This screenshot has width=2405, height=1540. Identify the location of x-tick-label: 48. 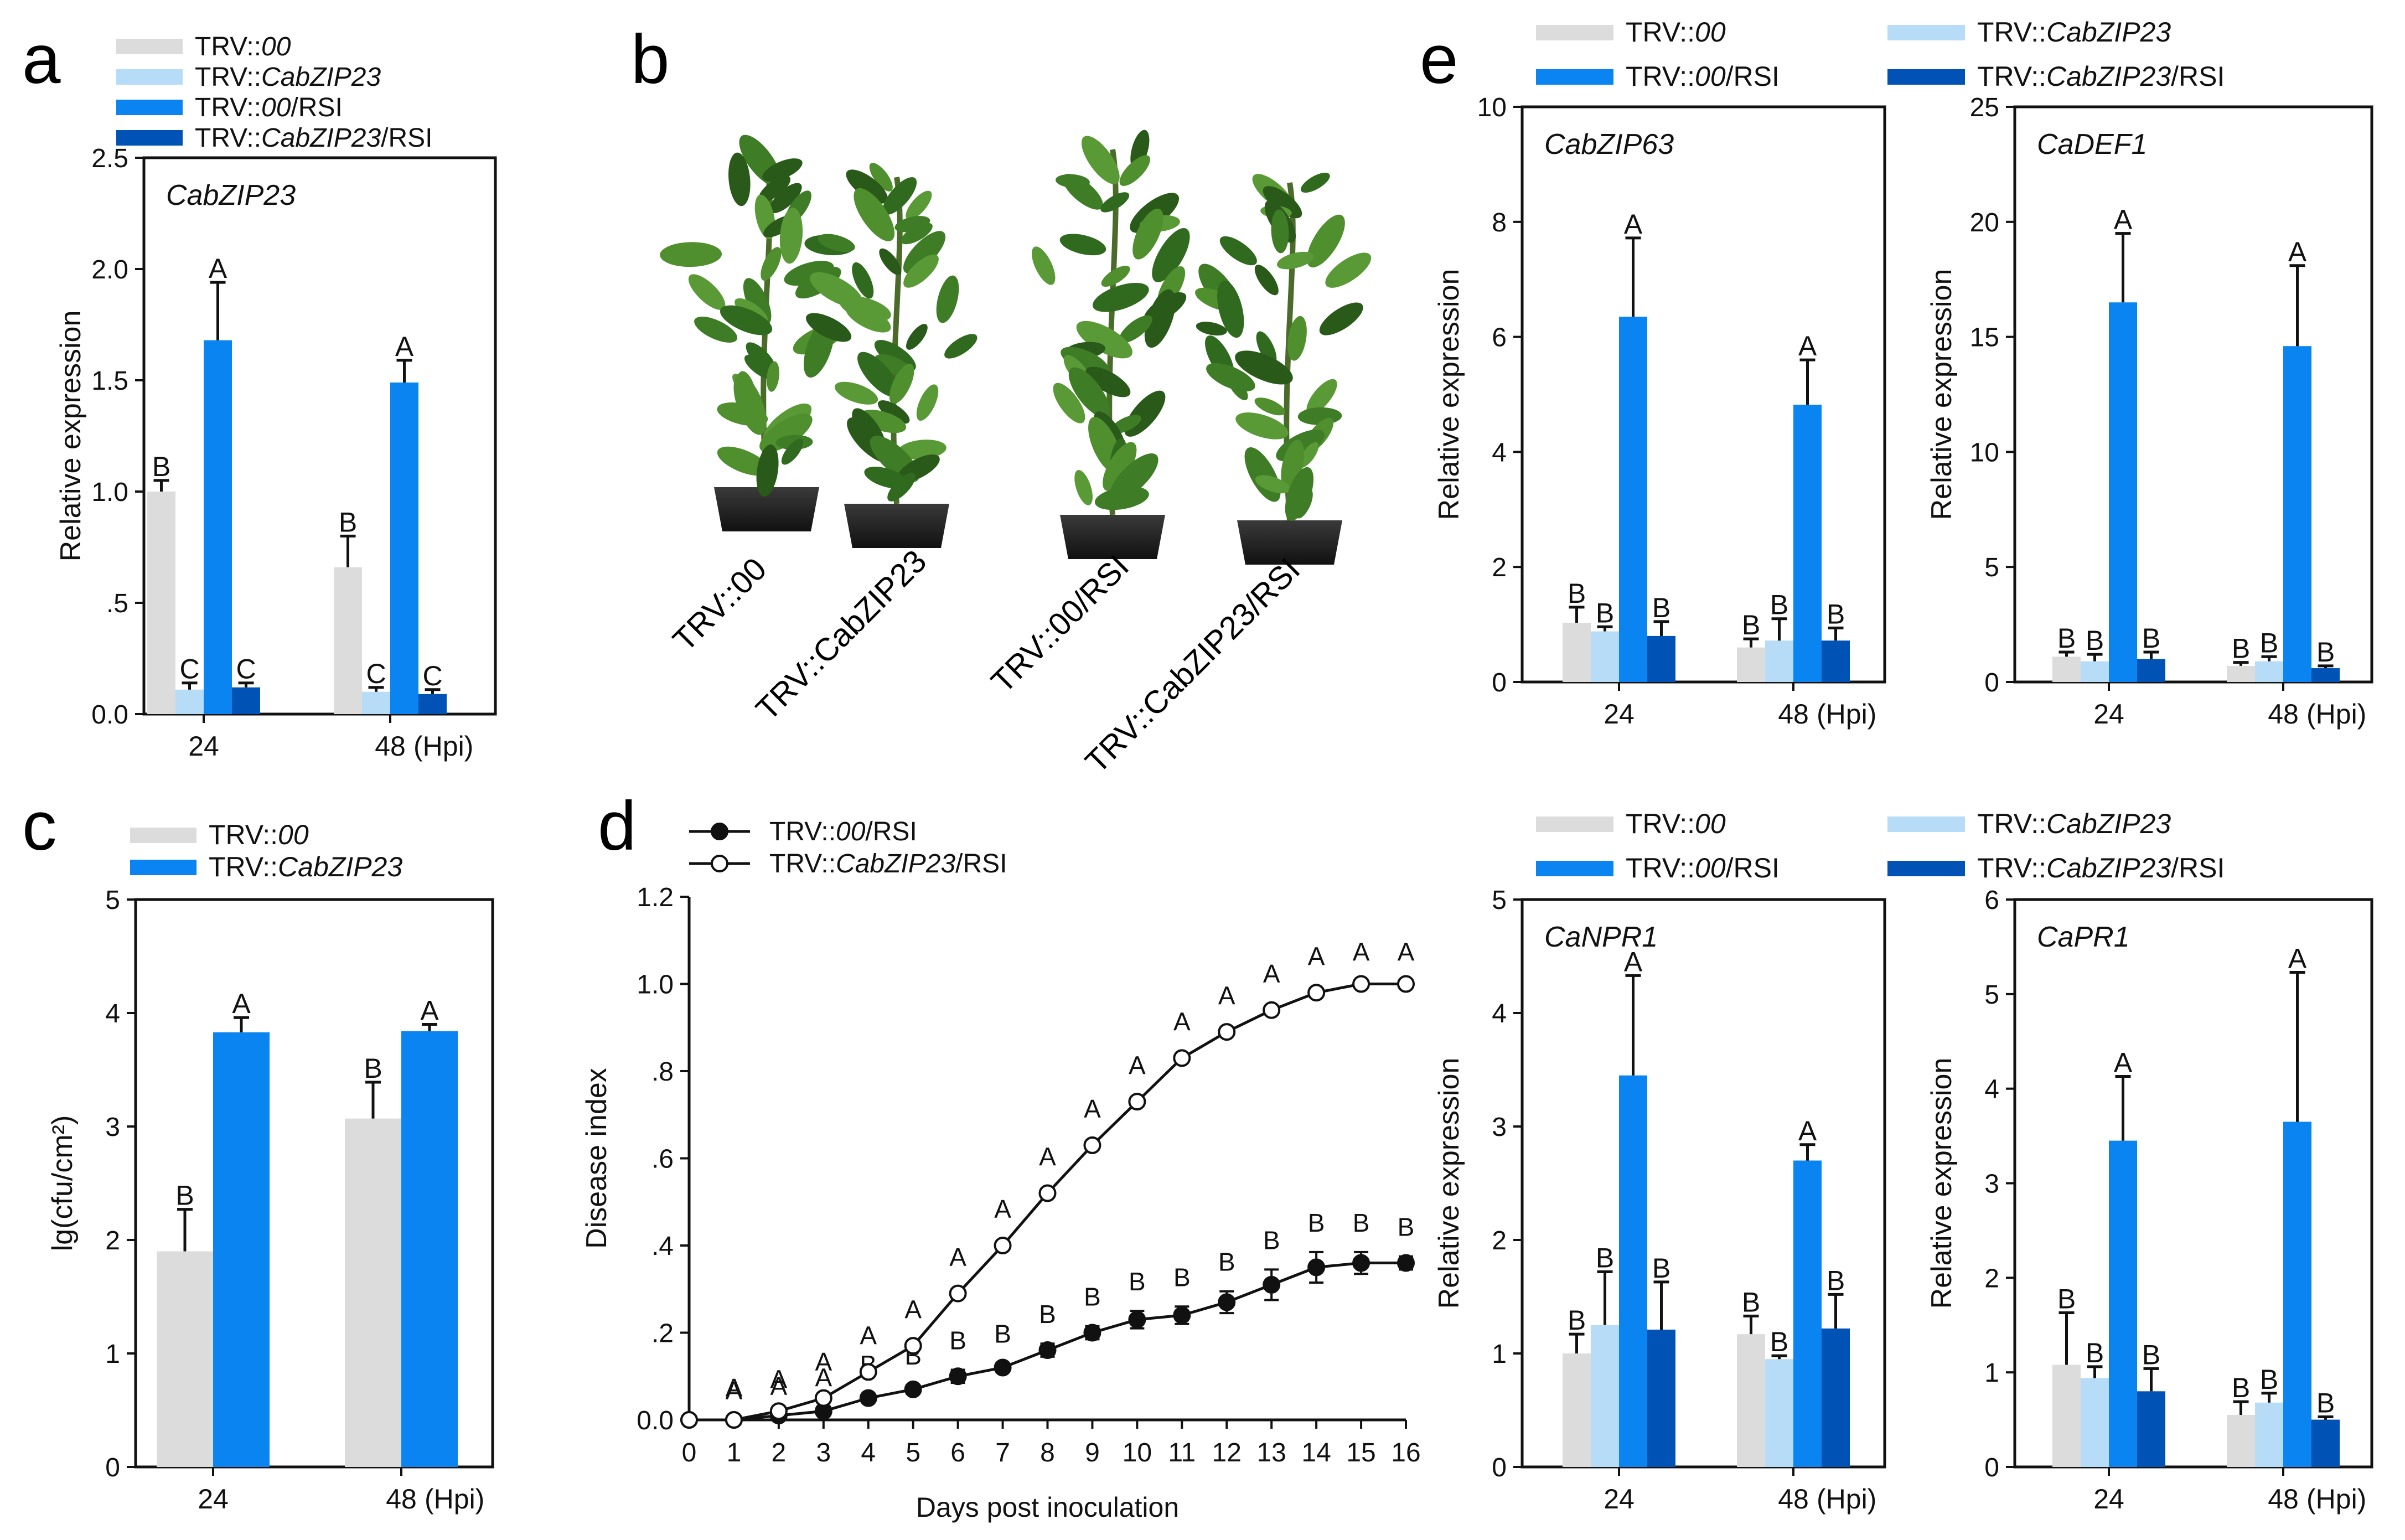
(2283, 1499).